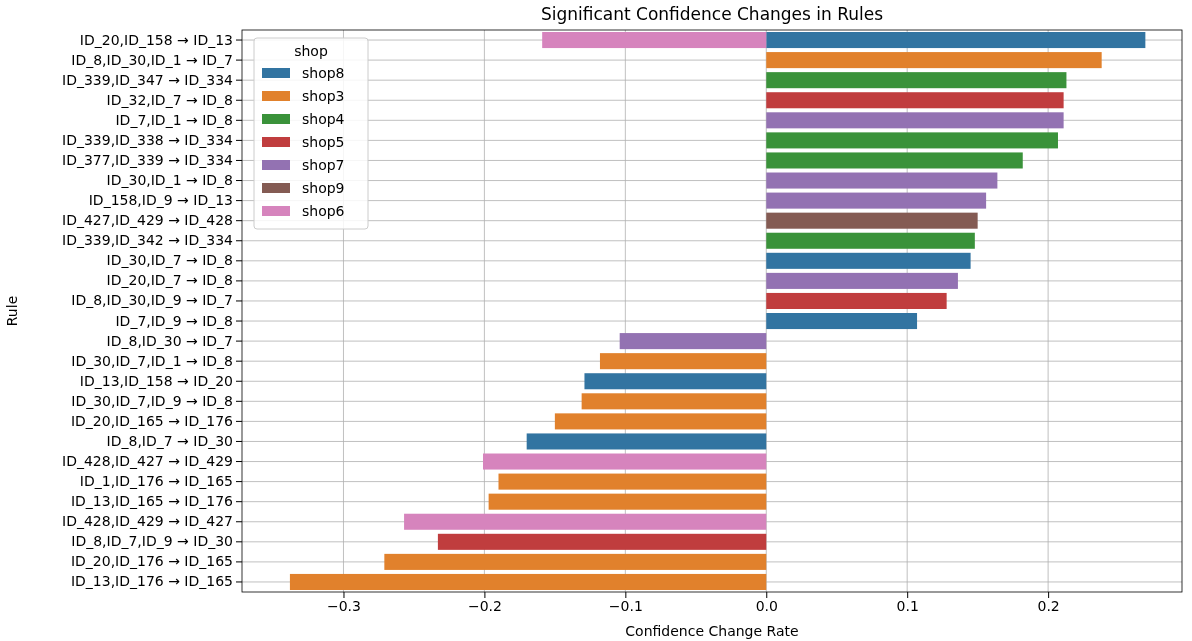 The height and width of the screenshot is (641, 1192). I want to click on y-tick-label: ID_32,ID_7 → ID_8, so click(169, 99).